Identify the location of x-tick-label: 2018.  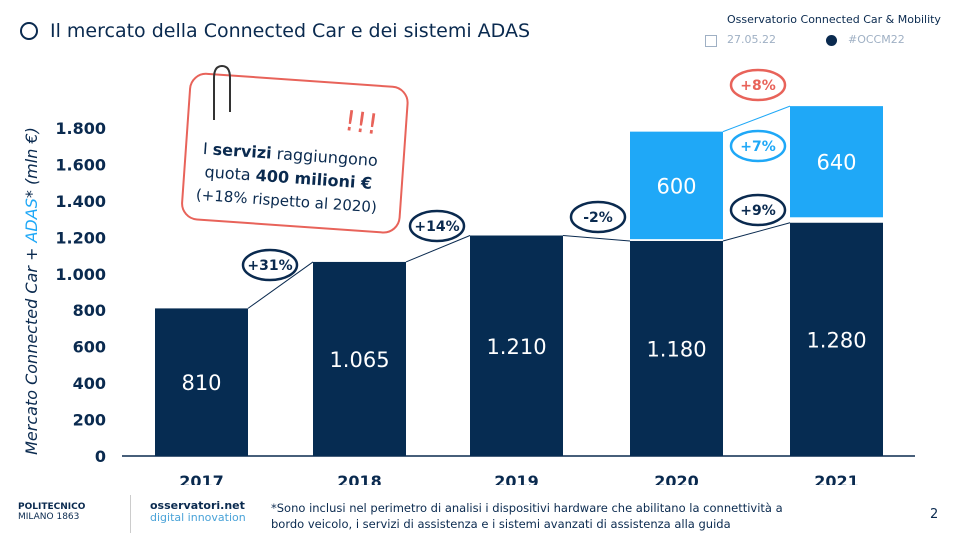
(359, 478).